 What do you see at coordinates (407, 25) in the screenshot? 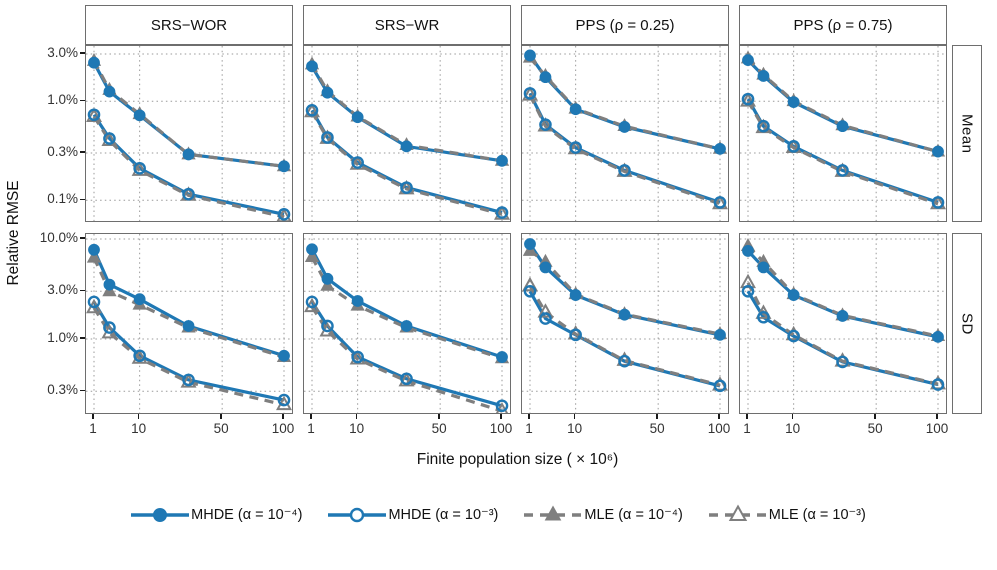
I see `col-strip-srs-wr: SRS−WR` at bounding box center [407, 25].